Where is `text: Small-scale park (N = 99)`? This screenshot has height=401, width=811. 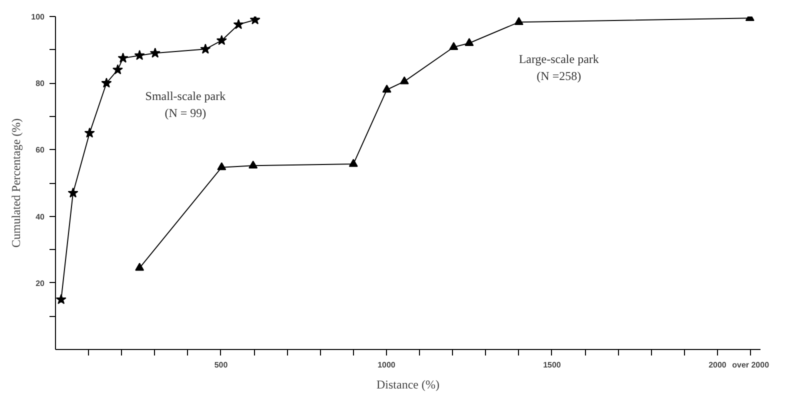 text: Small-scale park (N = 99) is located at coordinates (185, 104).